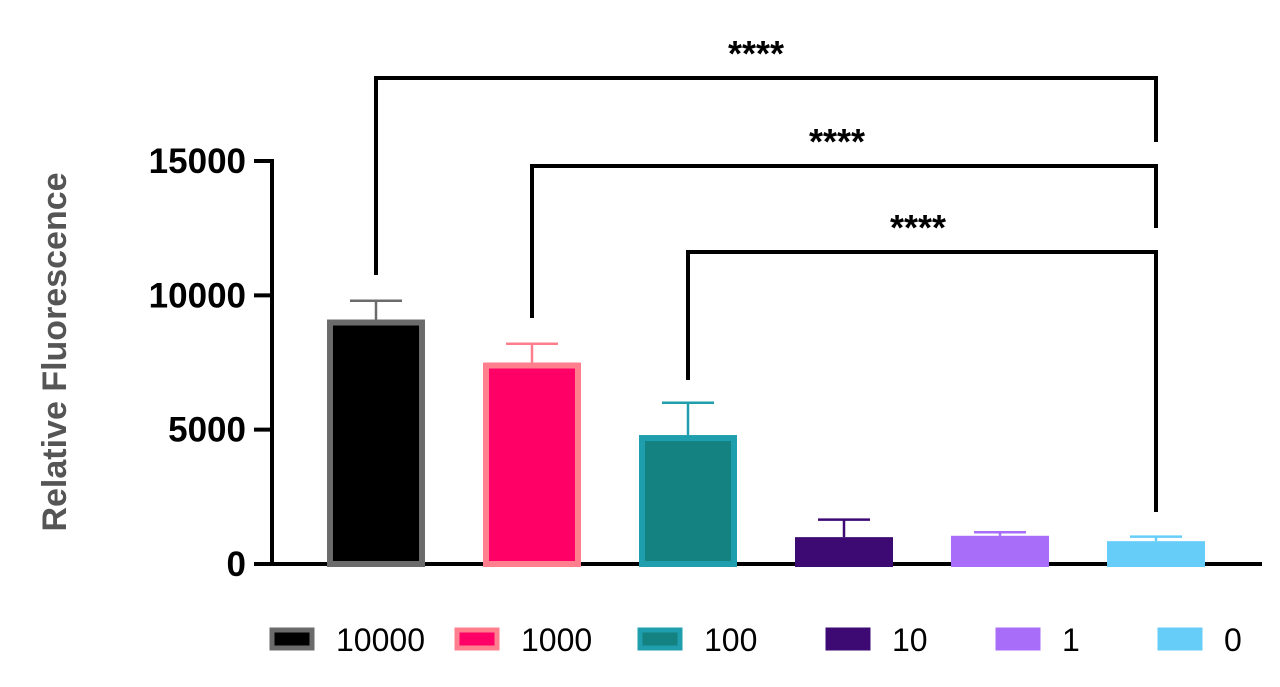 This screenshot has width=1280, height=687. I want to click on legend-item-1000: 1000, so click(523, 640).